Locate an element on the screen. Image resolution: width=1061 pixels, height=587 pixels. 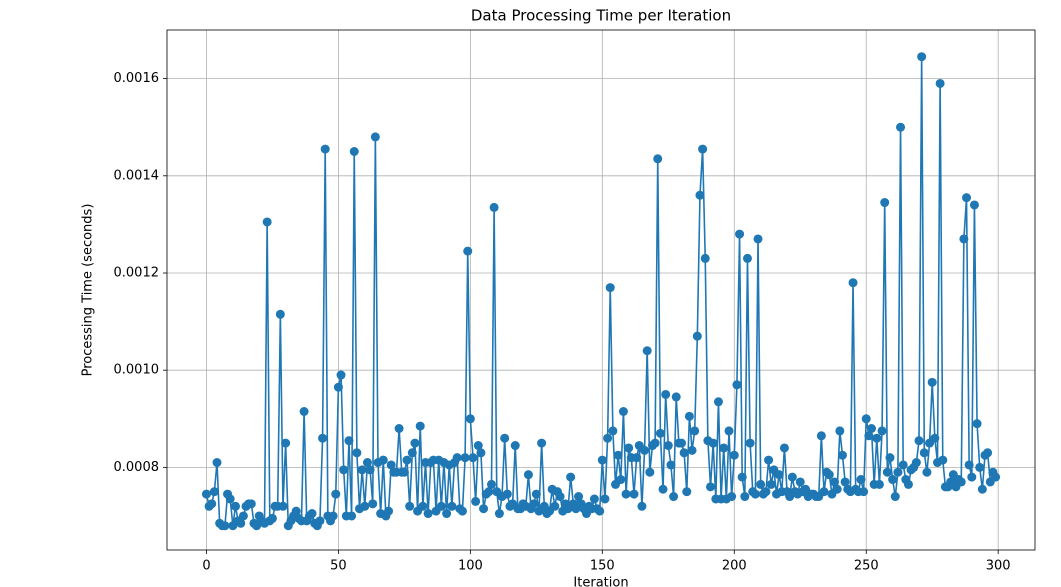
y-tick-label: 0.0010 is located at coordinates (137, 370).